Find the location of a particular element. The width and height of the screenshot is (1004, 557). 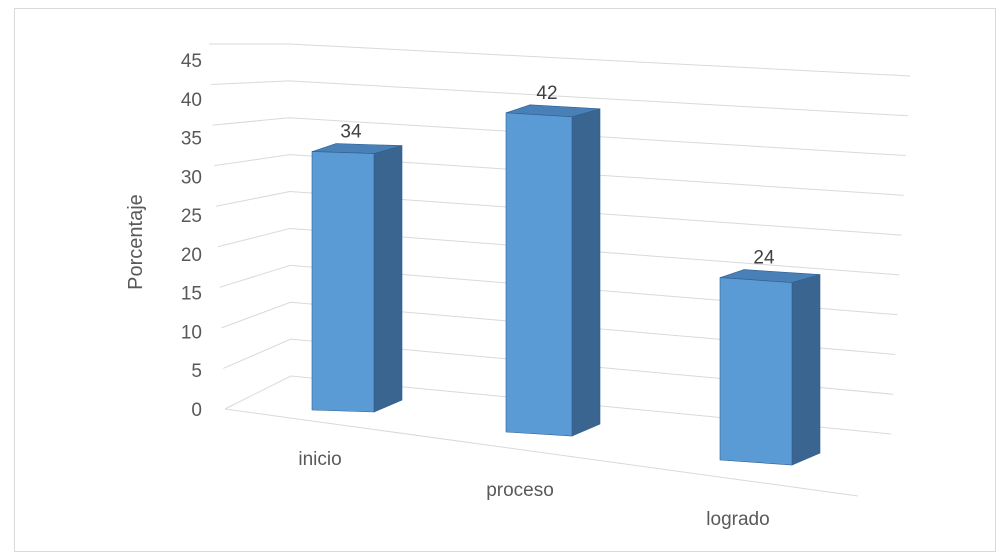

y-axis-label: Porcentaje is located at coordinates (136, 242).